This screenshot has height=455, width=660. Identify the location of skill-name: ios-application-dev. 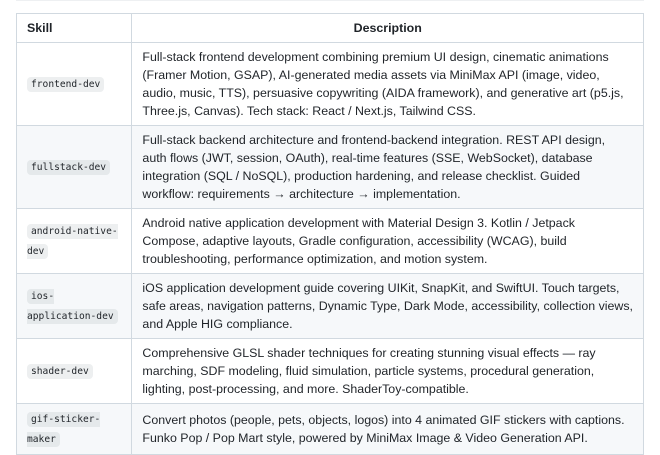
(72, 306).